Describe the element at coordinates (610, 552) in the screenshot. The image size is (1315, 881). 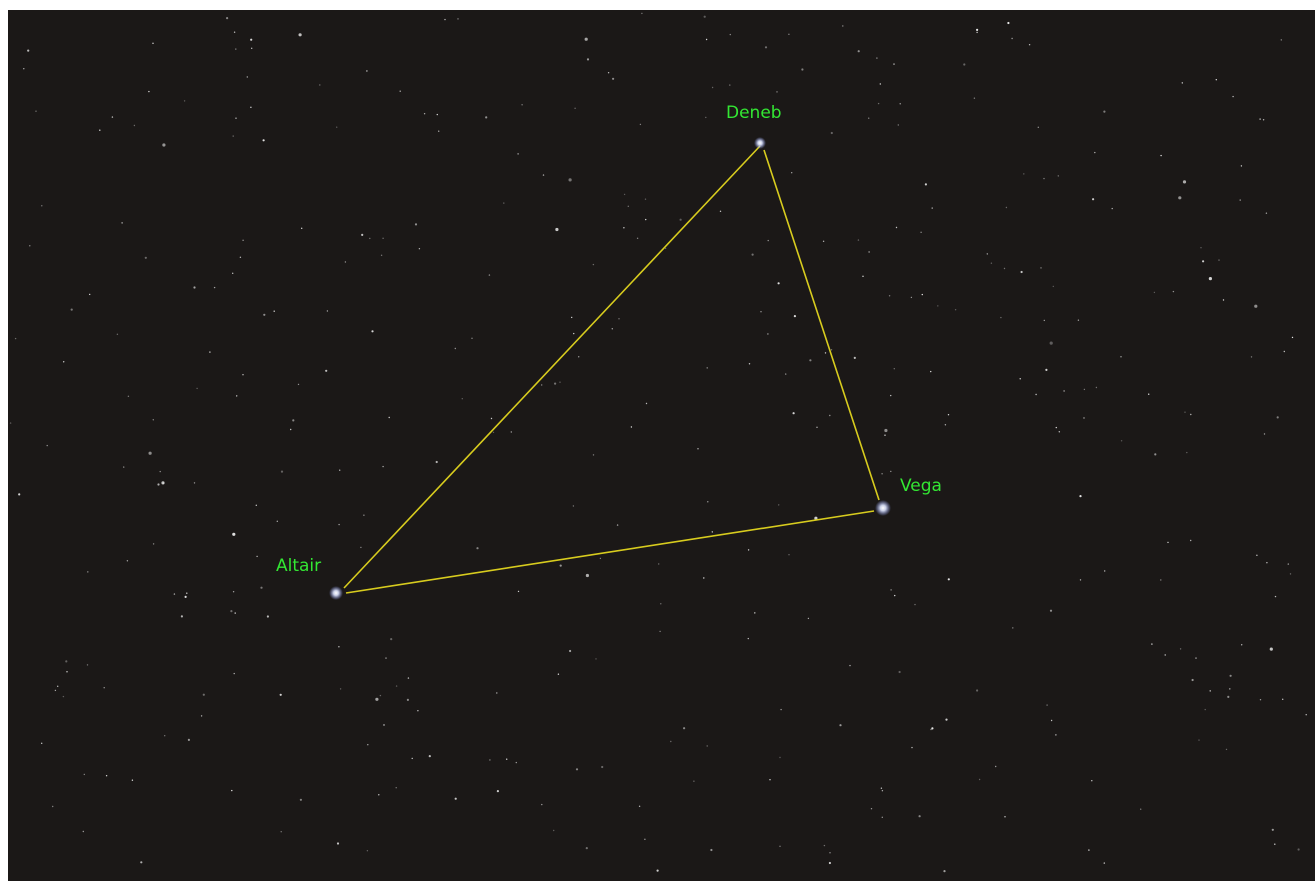
I see `line-altair-vega` at that location.